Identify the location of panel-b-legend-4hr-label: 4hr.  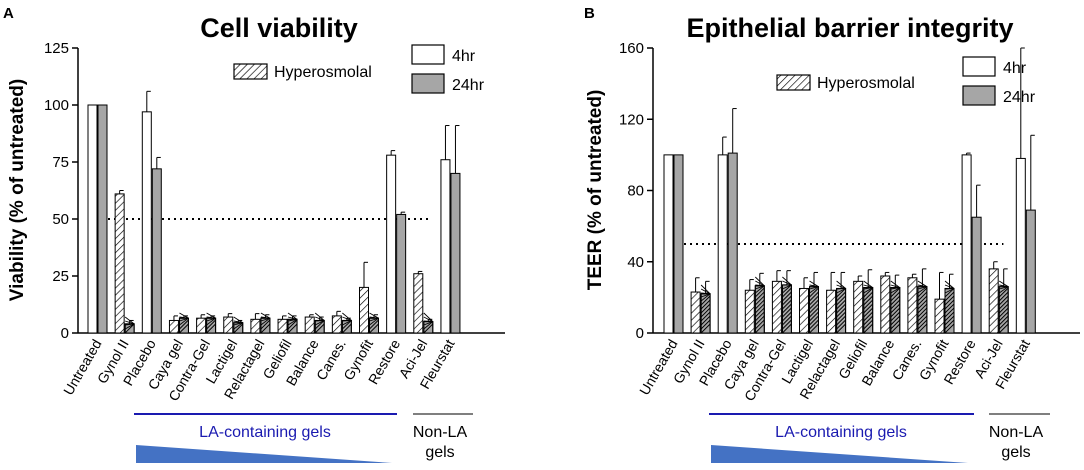
(1015, 68).